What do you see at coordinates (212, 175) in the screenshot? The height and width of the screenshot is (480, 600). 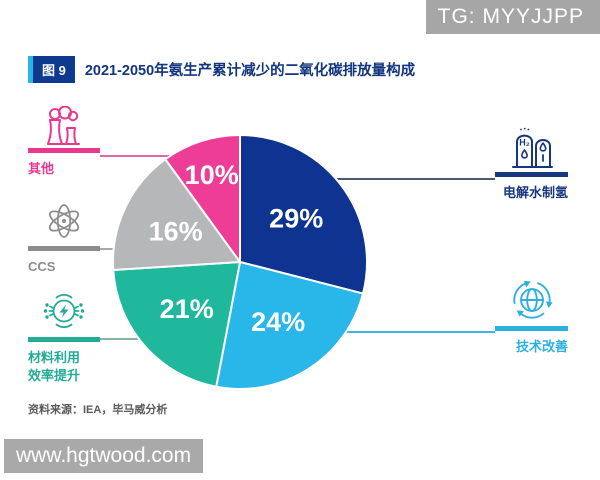 I see `pie-slice-label: 10%` at bounding box center [212, 175].